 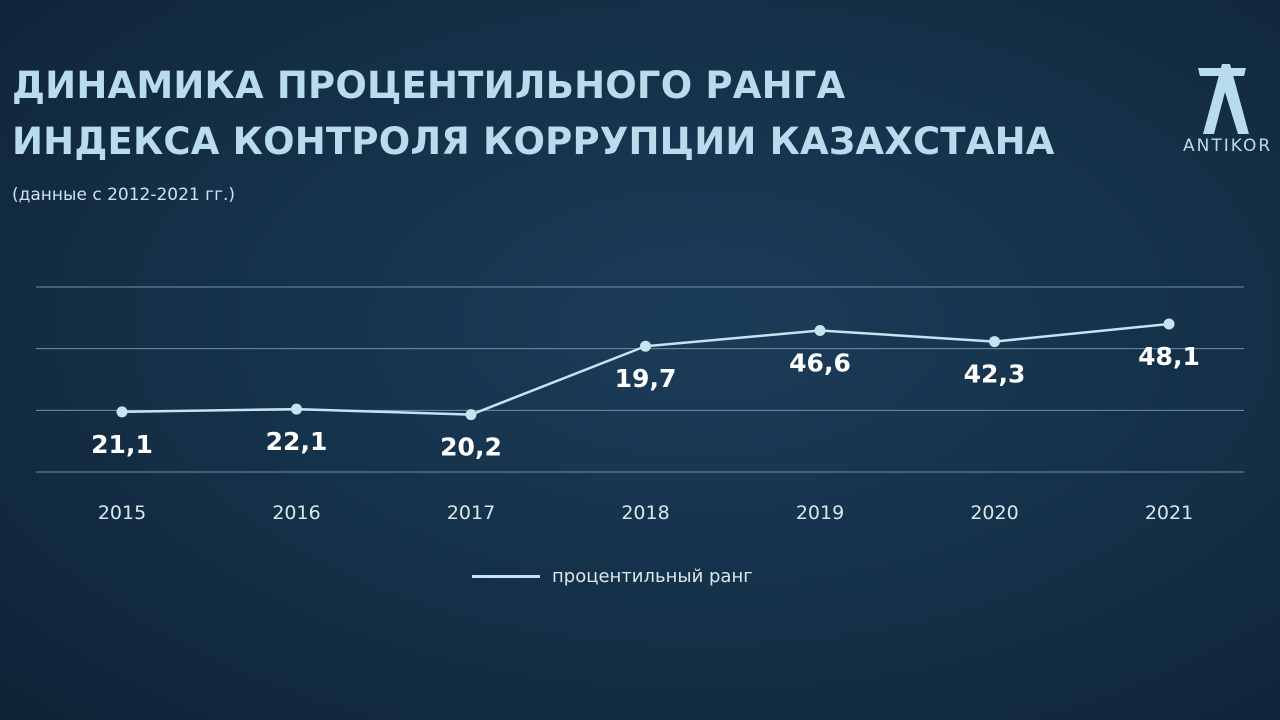 What do you see at coordinates (297, 441) in the screenshot?
I see `data-label: 22,1` at bounding box center [297, 441].